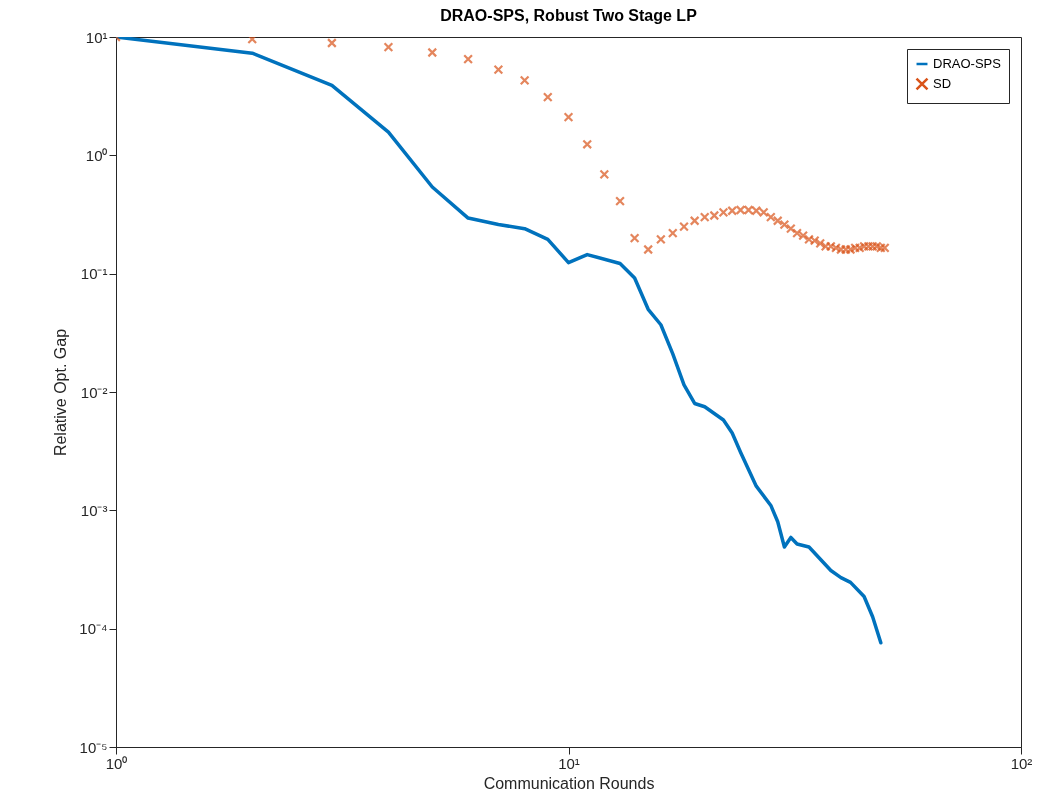  Describe the element at coordinates (96, 155) in the screenshot. I see `y-tick-label: 10⁰` at that location.